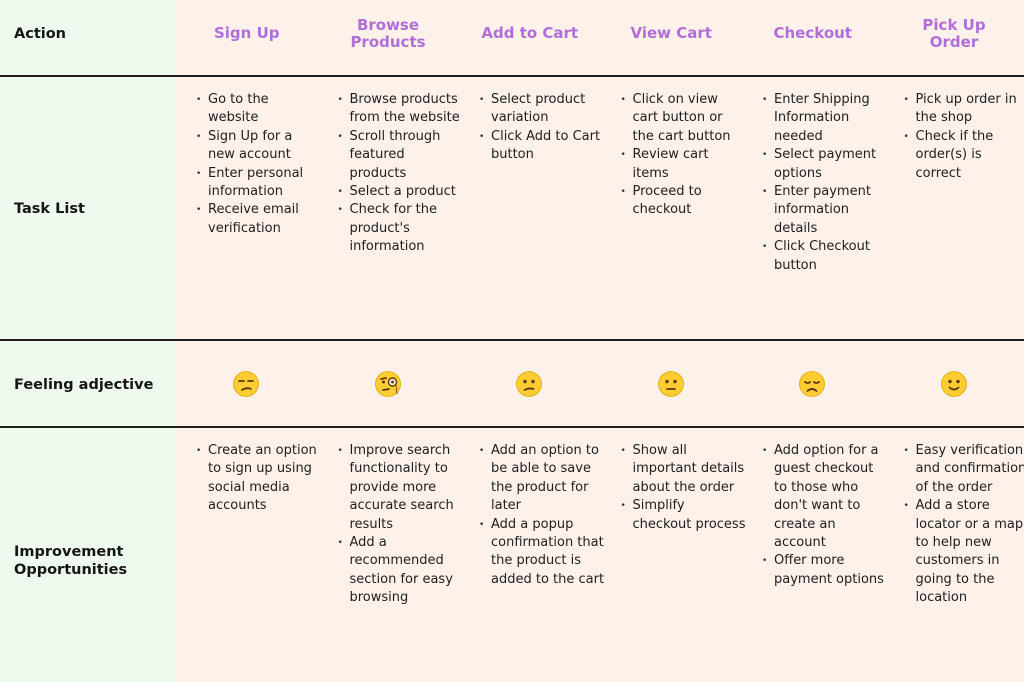  What do you see at coordinates (954, 33) in the screenshot?
I see `stage-header: Pick Up Order` at bounding box center [954, 33].